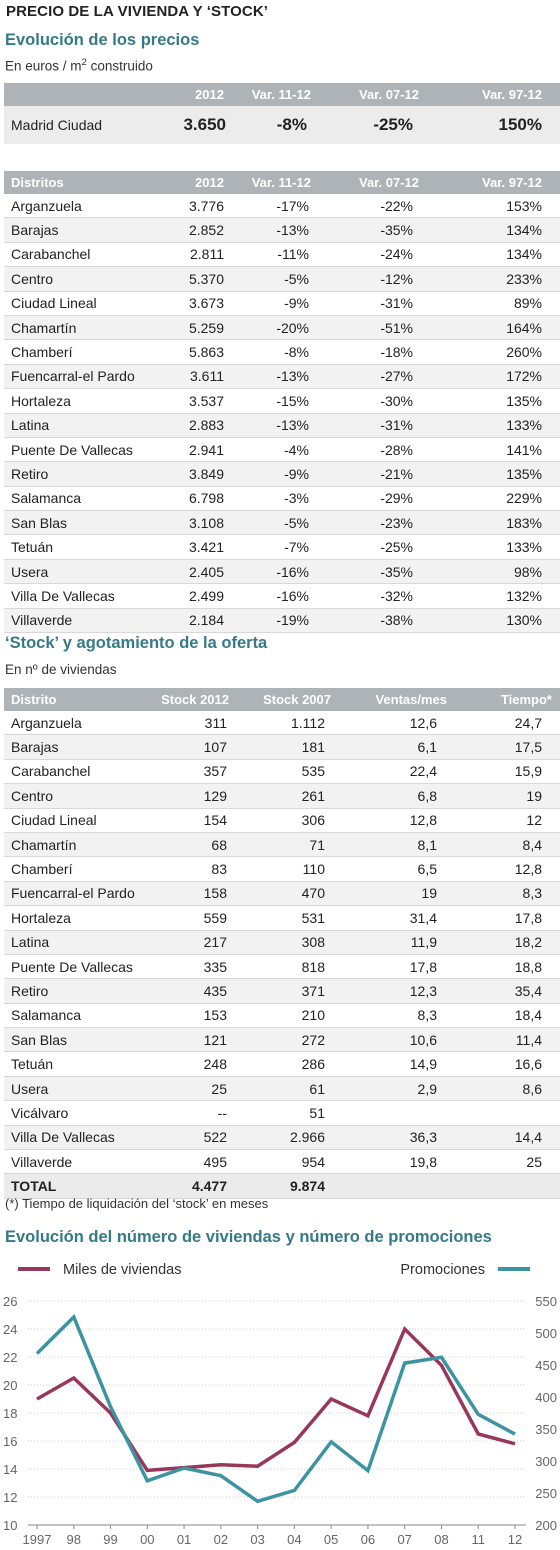  What do you see at coordinates (394, 401) in the screenshot?
I see `table-cell: -30%` at bounding box center [394, 401].